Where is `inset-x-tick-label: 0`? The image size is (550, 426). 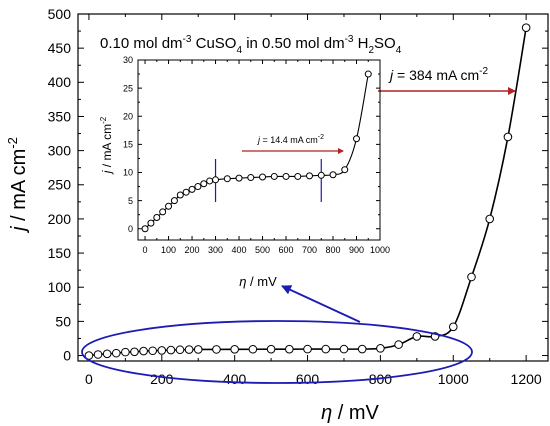
inset-x-tick-label: 0 is located at coordinates (145, 250).